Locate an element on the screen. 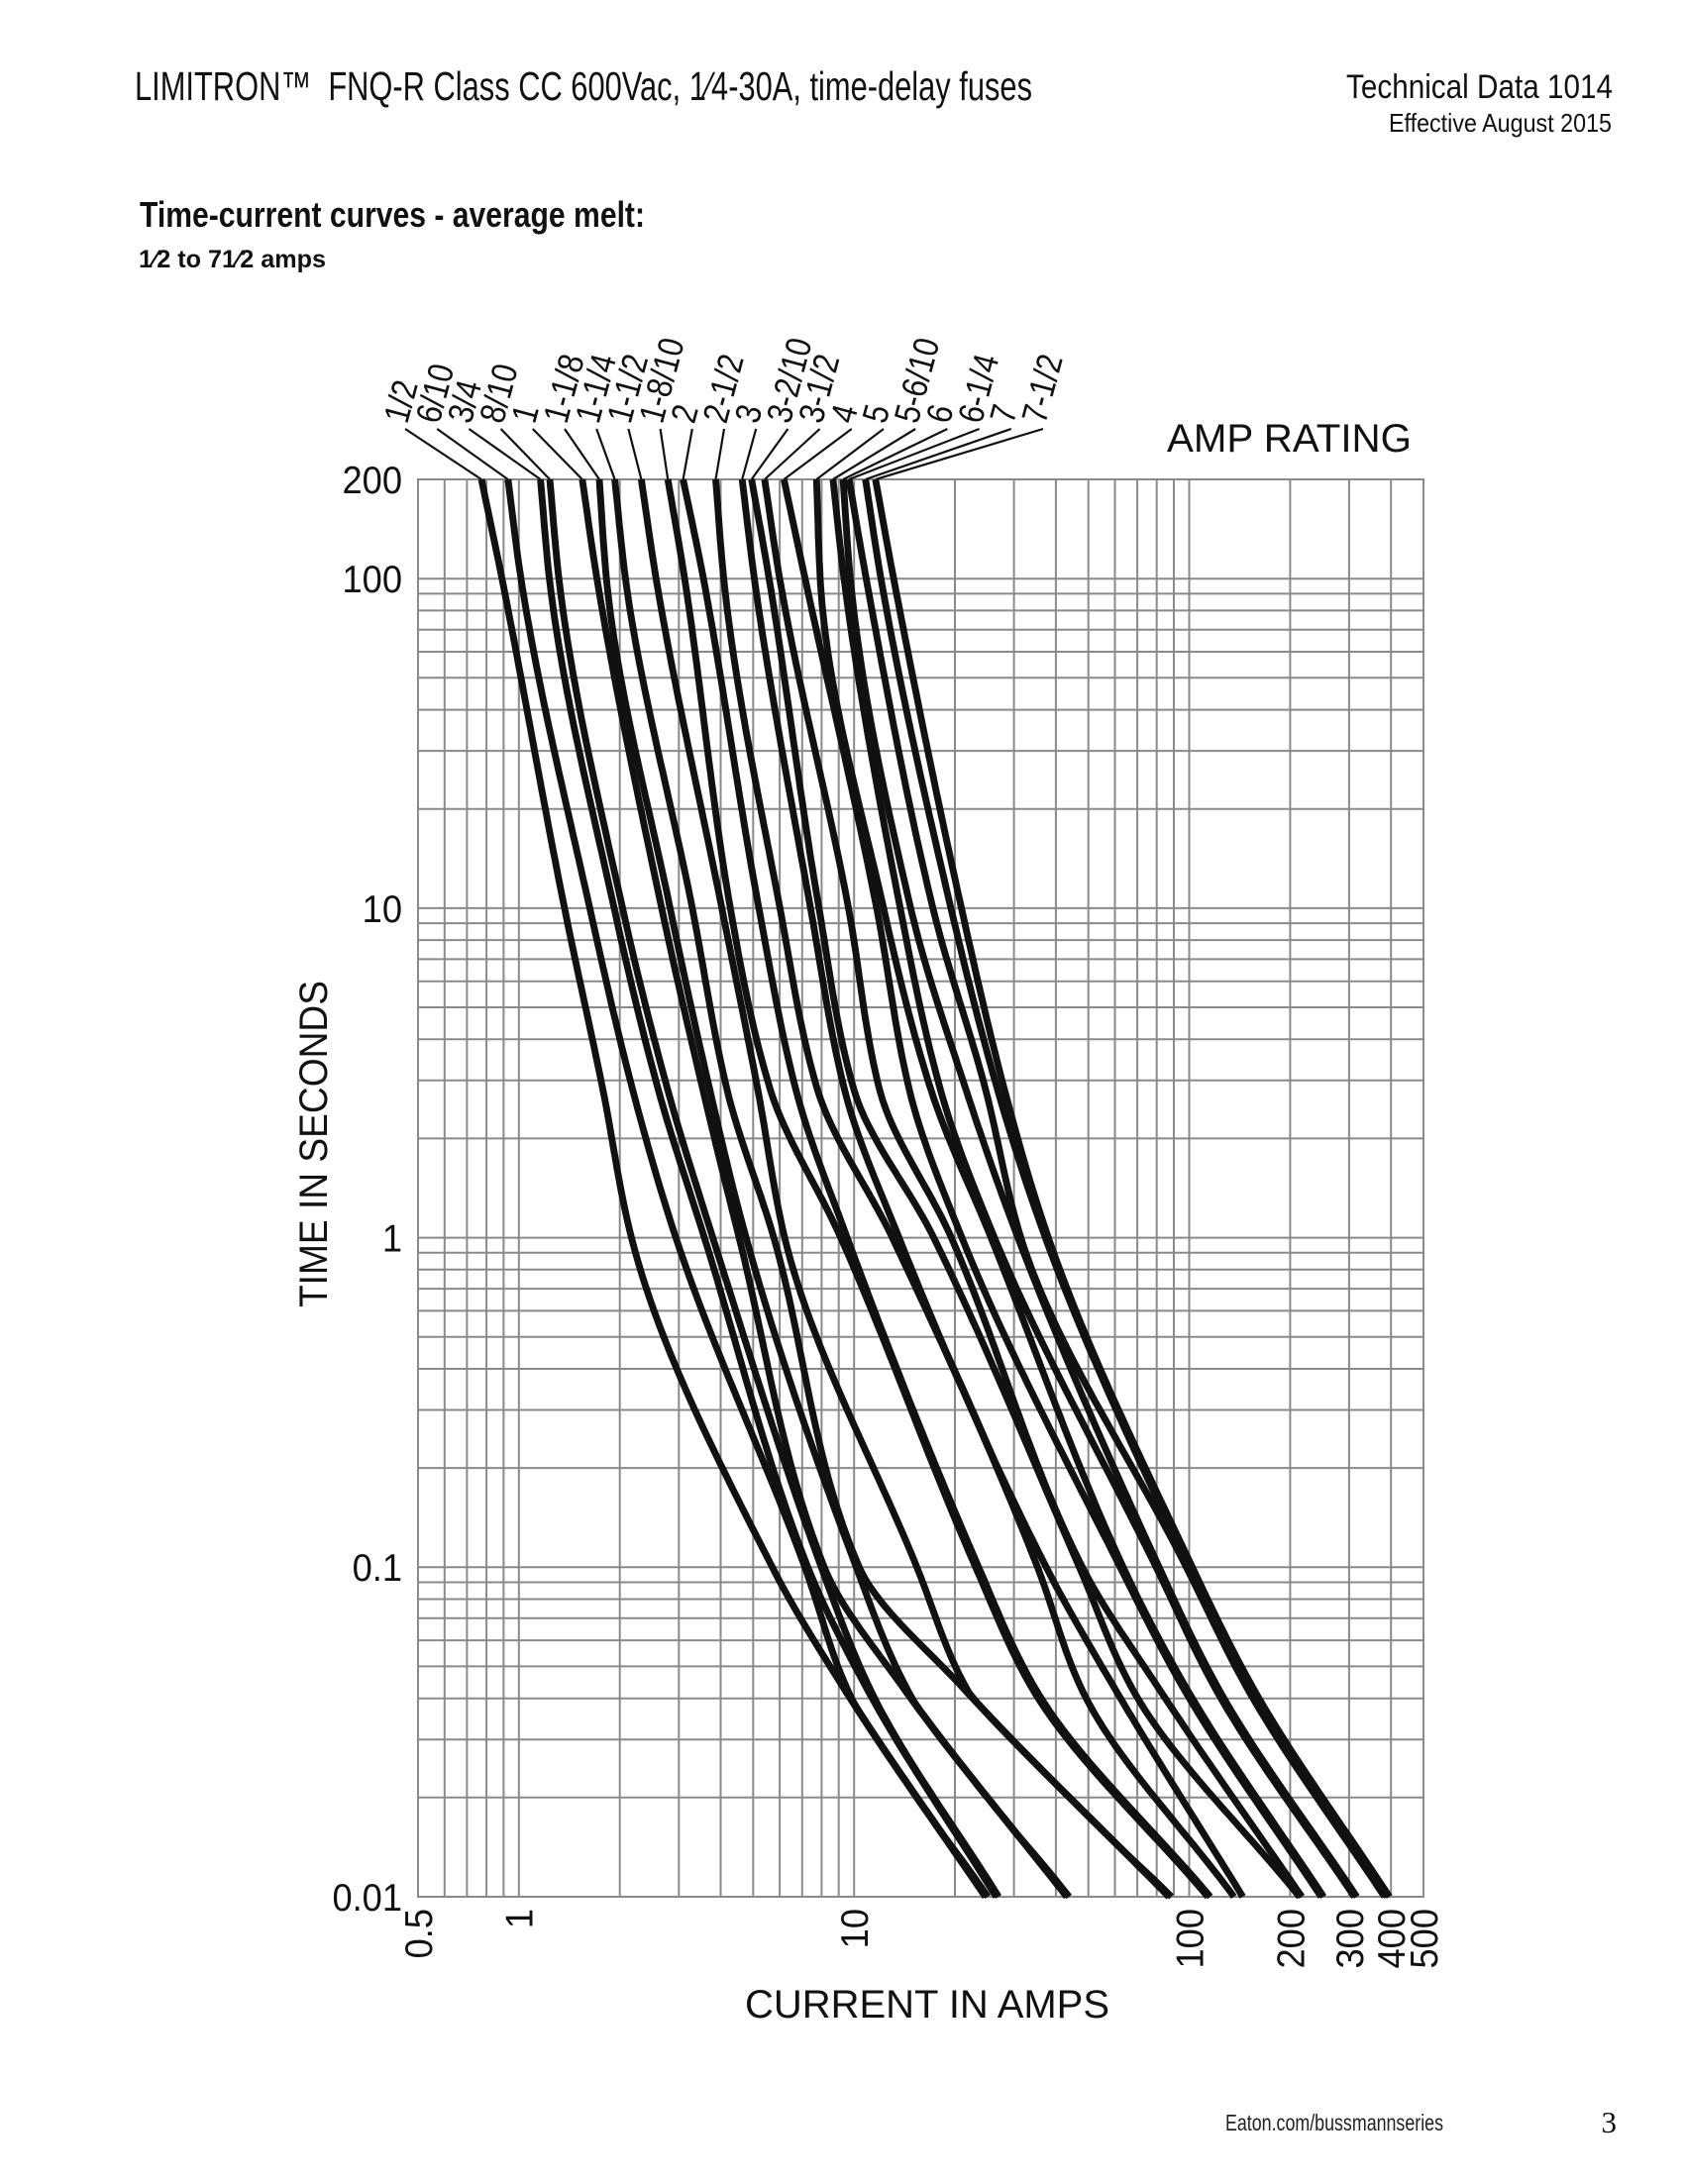 The width and height of the screenshot is (1684, 2184). svg-text: 0.1 is located at coordinates (377, 1567).